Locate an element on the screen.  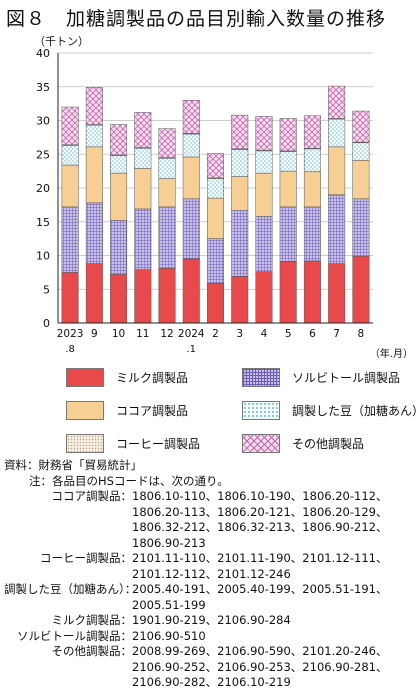
x-tick-label: 7 is located at coordinates (336, 334).